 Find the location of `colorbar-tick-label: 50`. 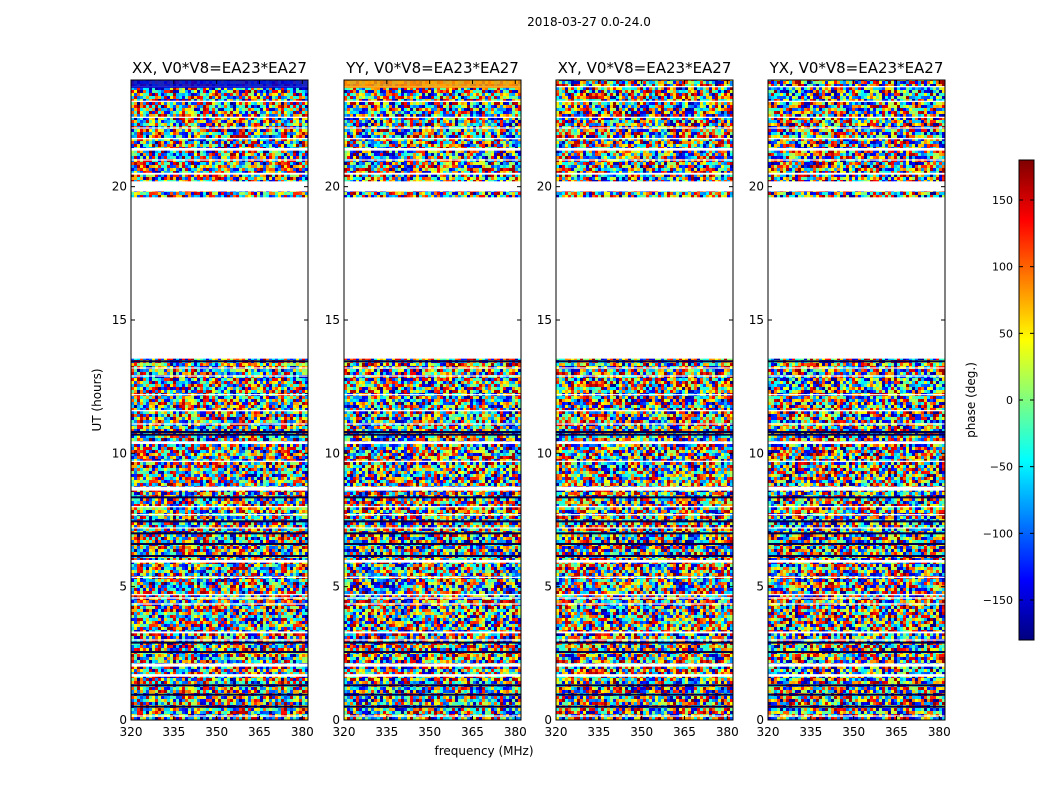

colorbar-tick-label: 50 is located at coordinates (1006, 333).